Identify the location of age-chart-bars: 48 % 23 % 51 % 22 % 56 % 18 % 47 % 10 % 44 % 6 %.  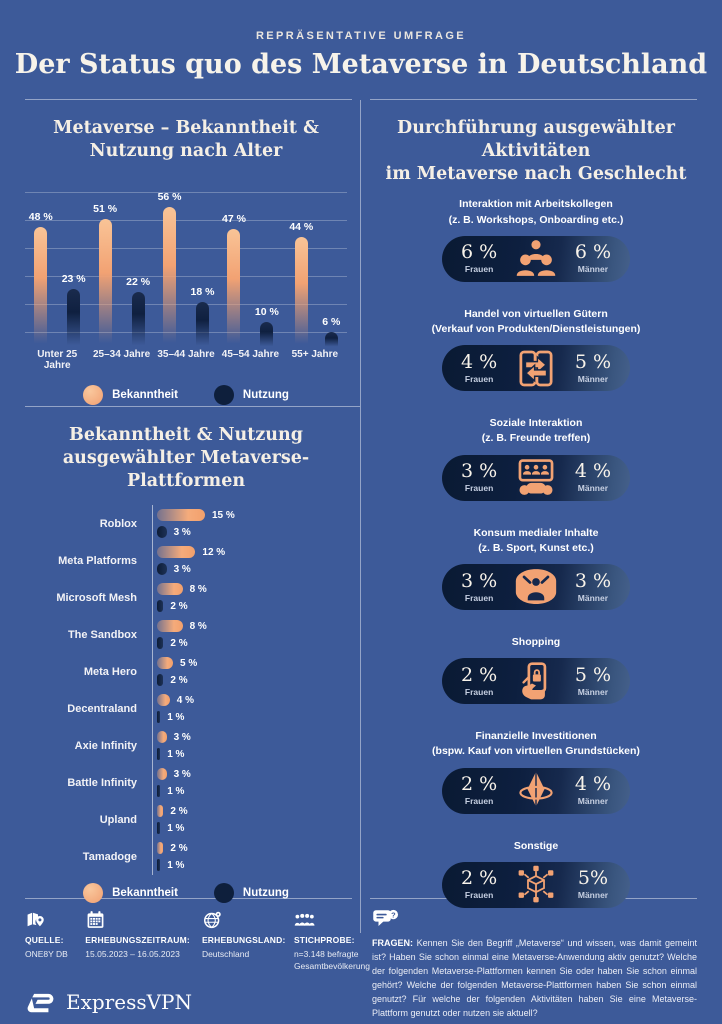
(186, 261).